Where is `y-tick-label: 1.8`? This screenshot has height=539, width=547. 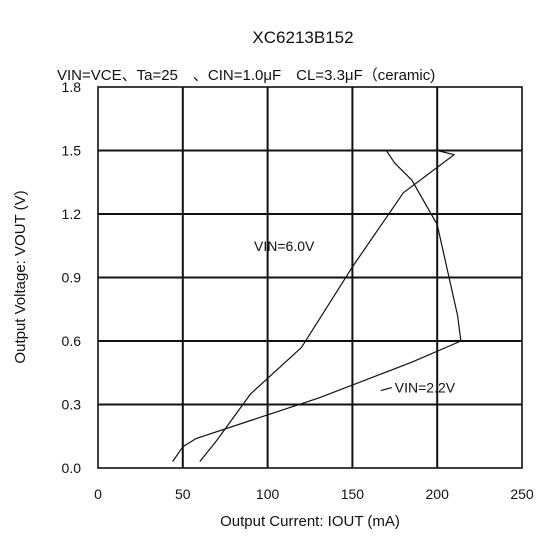 y-tick-label: 1.8 is located at coordinates (72, 87).